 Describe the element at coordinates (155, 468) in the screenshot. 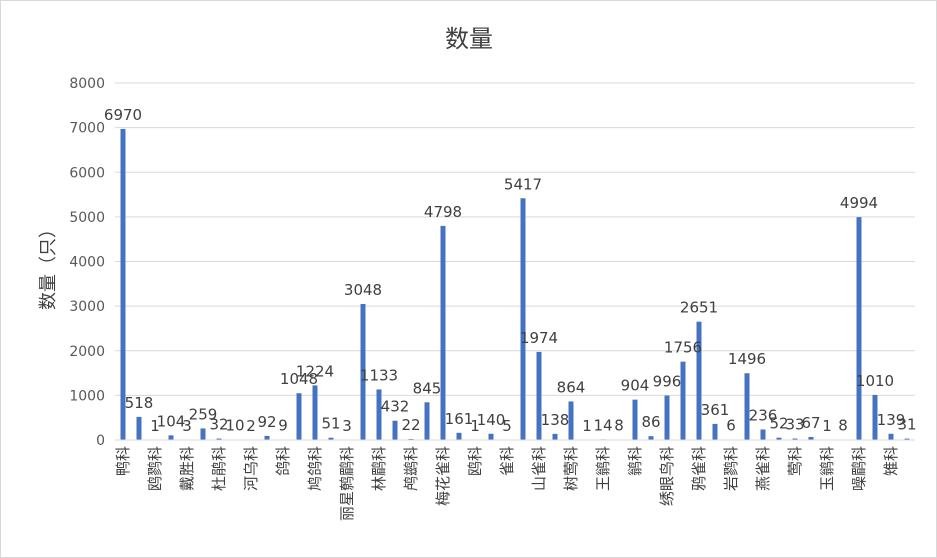

I see `category-label-2: 鸥鹨科` at that location.